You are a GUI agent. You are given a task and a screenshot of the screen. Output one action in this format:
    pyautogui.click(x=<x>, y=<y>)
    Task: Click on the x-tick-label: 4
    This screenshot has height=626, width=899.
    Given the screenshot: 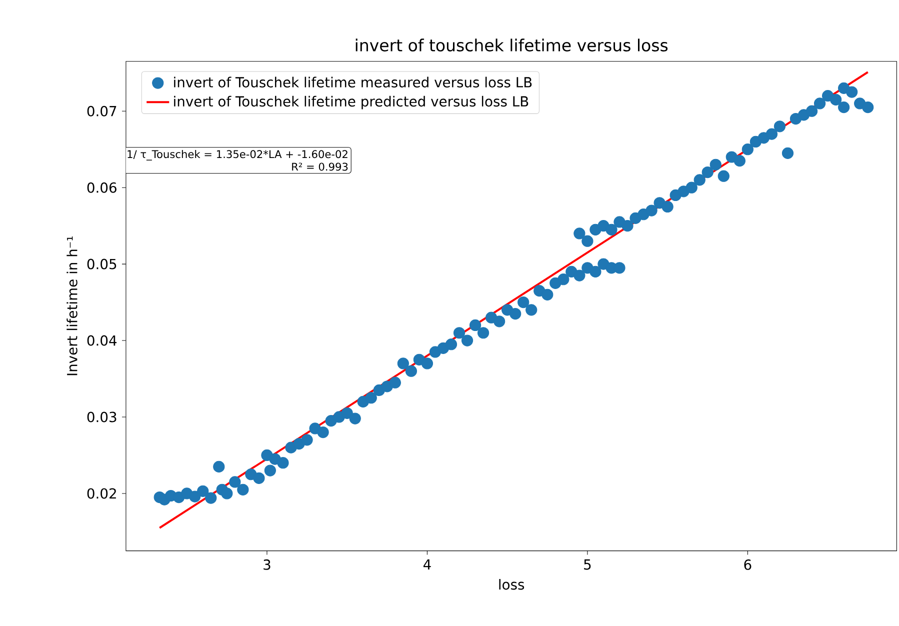 What is the action you would take?
    pyautogui.click(x=427, y=564)
    